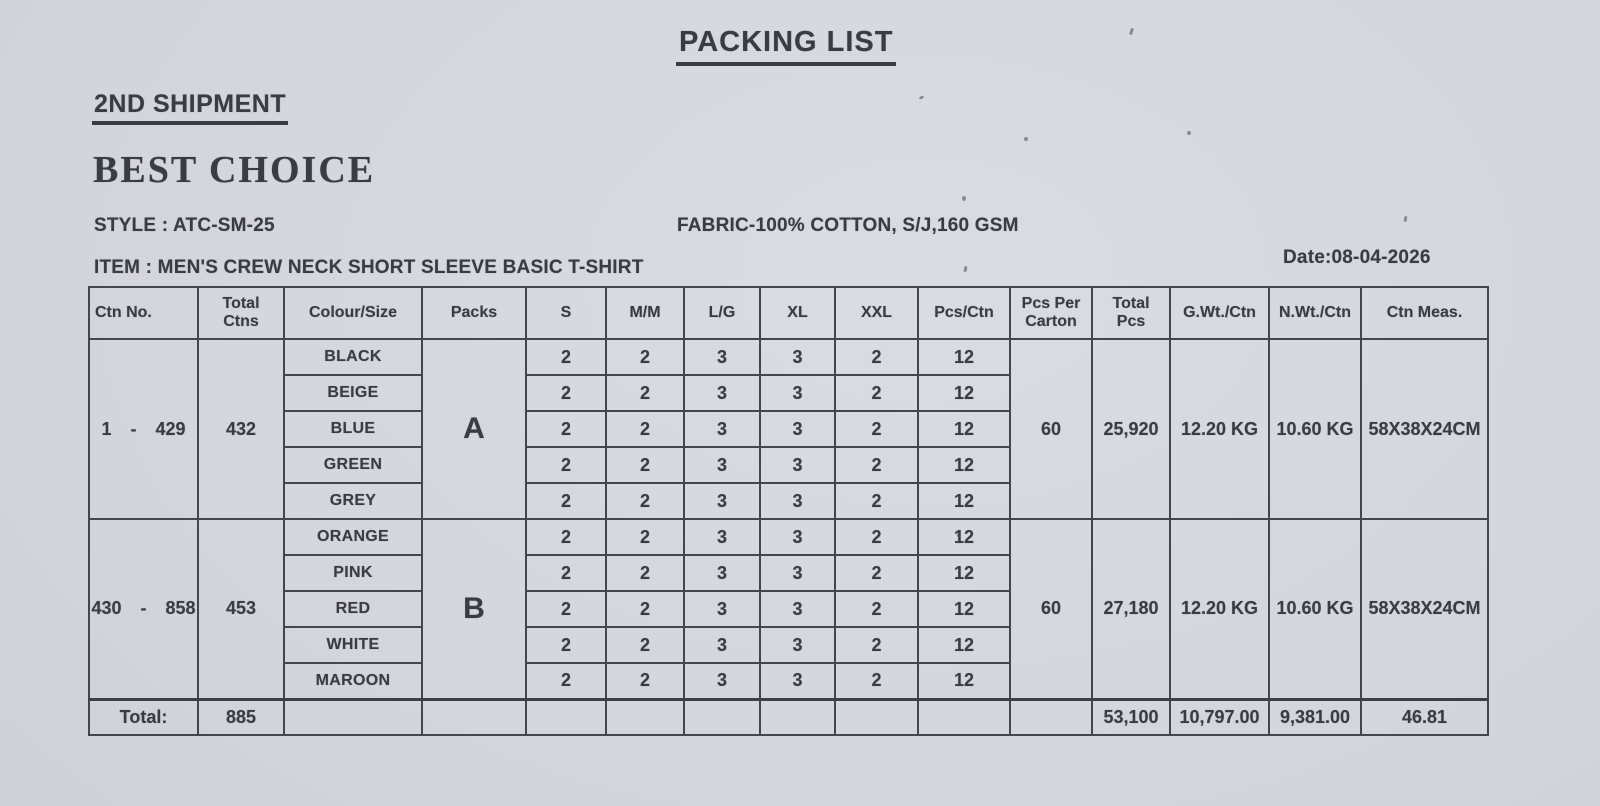  Describe the element at coordinates (353, 313) in the screenshot. I see `col-header-colour-size: Colour/Size` at that location.